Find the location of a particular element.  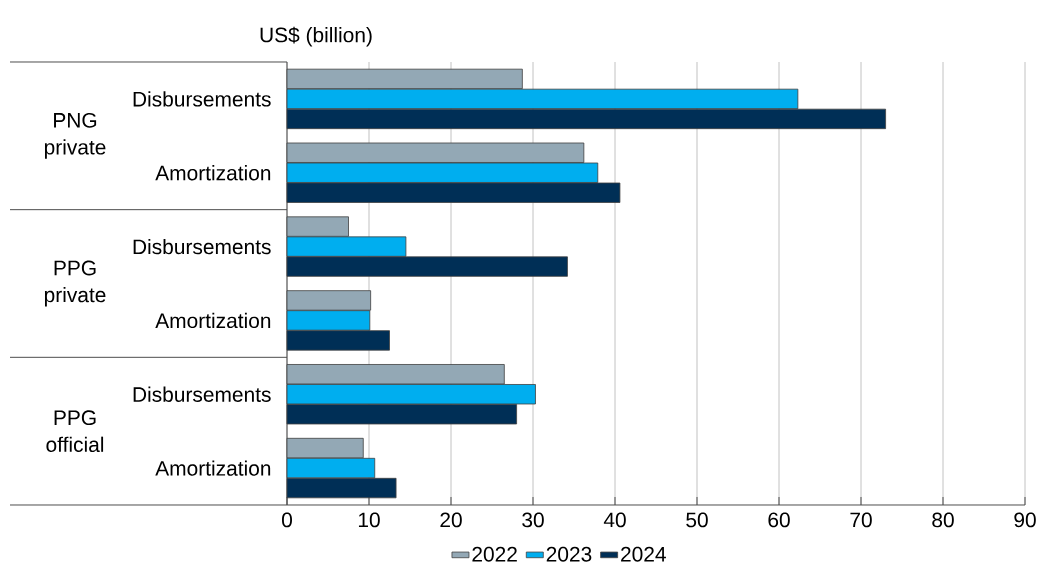

legend-label: 2023 is located at coordinates (569, 554).